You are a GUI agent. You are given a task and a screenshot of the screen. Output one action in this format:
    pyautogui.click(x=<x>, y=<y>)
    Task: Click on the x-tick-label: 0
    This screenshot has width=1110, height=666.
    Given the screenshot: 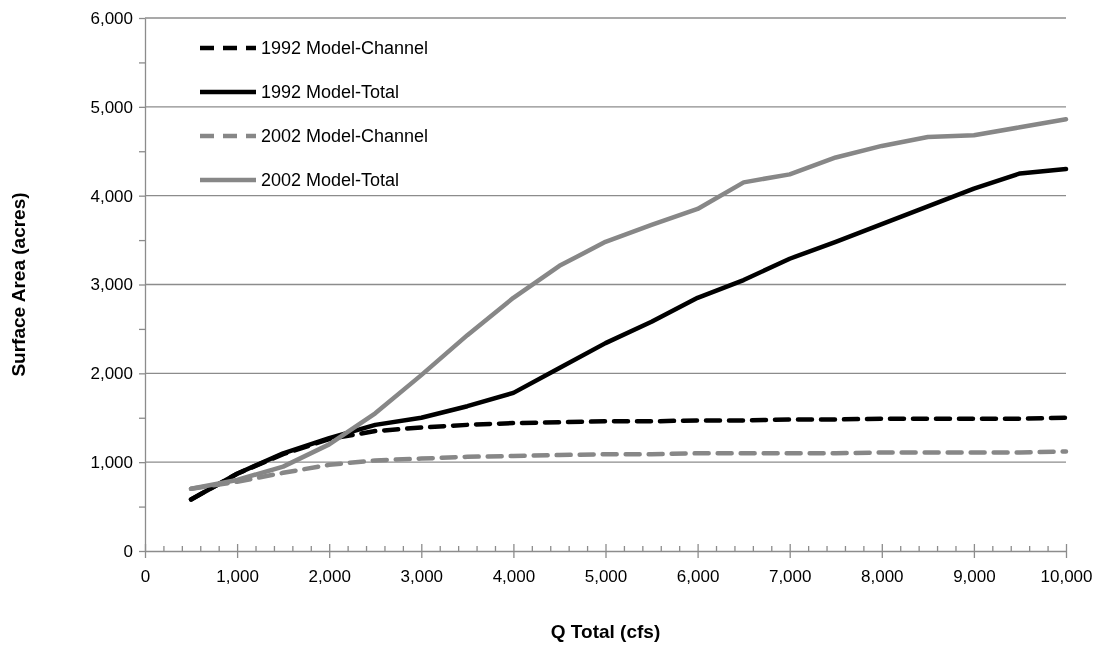 What is the action you would take?
    pyautogui.click(x=145, y=577)
    